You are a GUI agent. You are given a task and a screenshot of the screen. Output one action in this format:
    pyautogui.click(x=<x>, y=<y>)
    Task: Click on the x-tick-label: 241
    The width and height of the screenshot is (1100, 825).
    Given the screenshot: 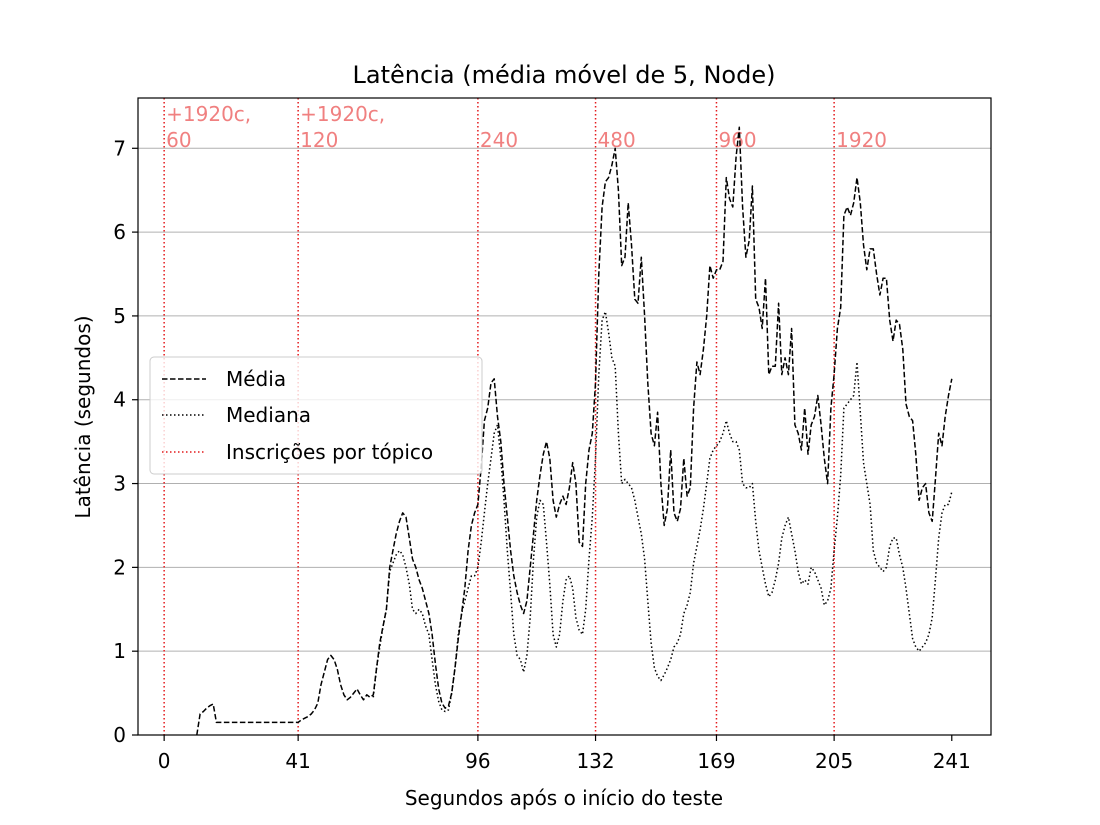 What is the action you would take?
    pyautogui.click(x=952, y=761)
    